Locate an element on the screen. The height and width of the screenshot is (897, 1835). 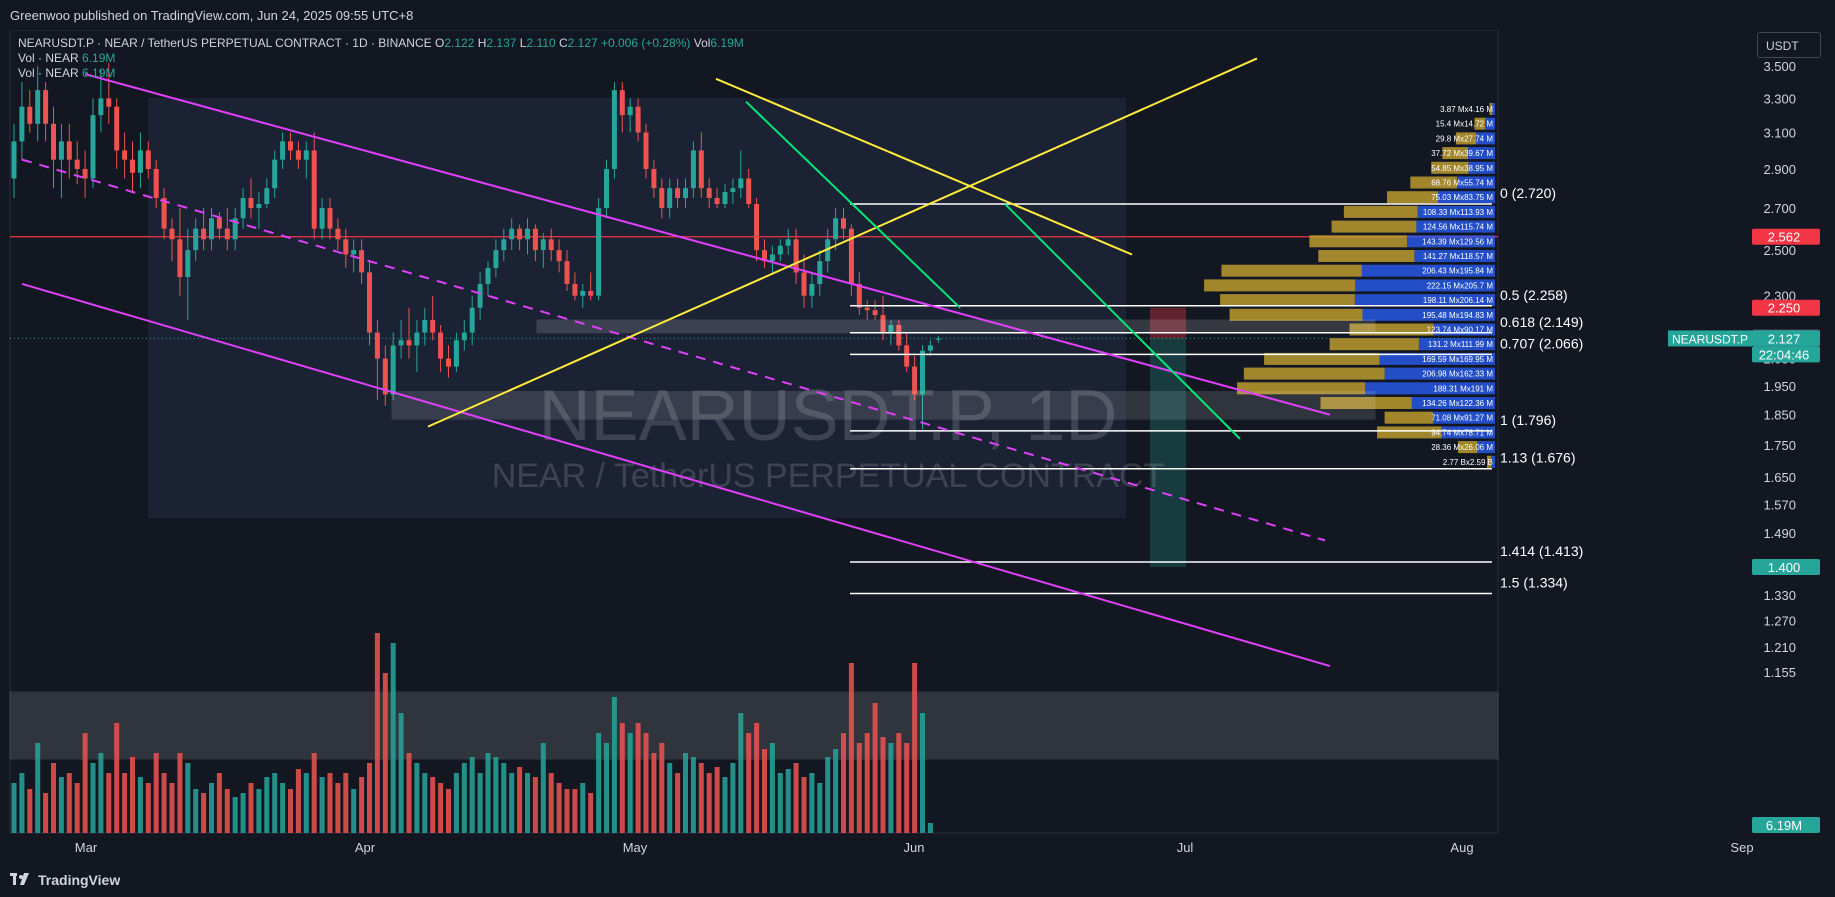
vp-label: 198.11 Mx206.14 M is located at coordinates (1458, 300).